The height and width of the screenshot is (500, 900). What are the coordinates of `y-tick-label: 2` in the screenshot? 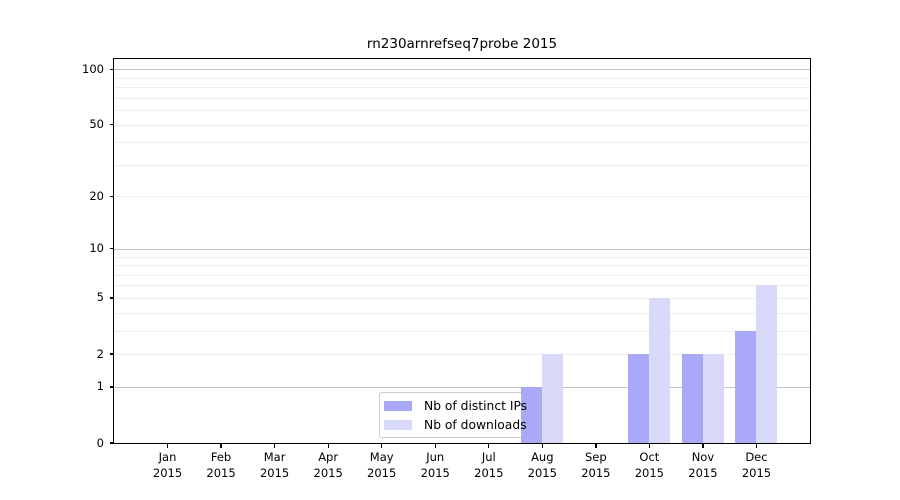 It's located at (100, 353).